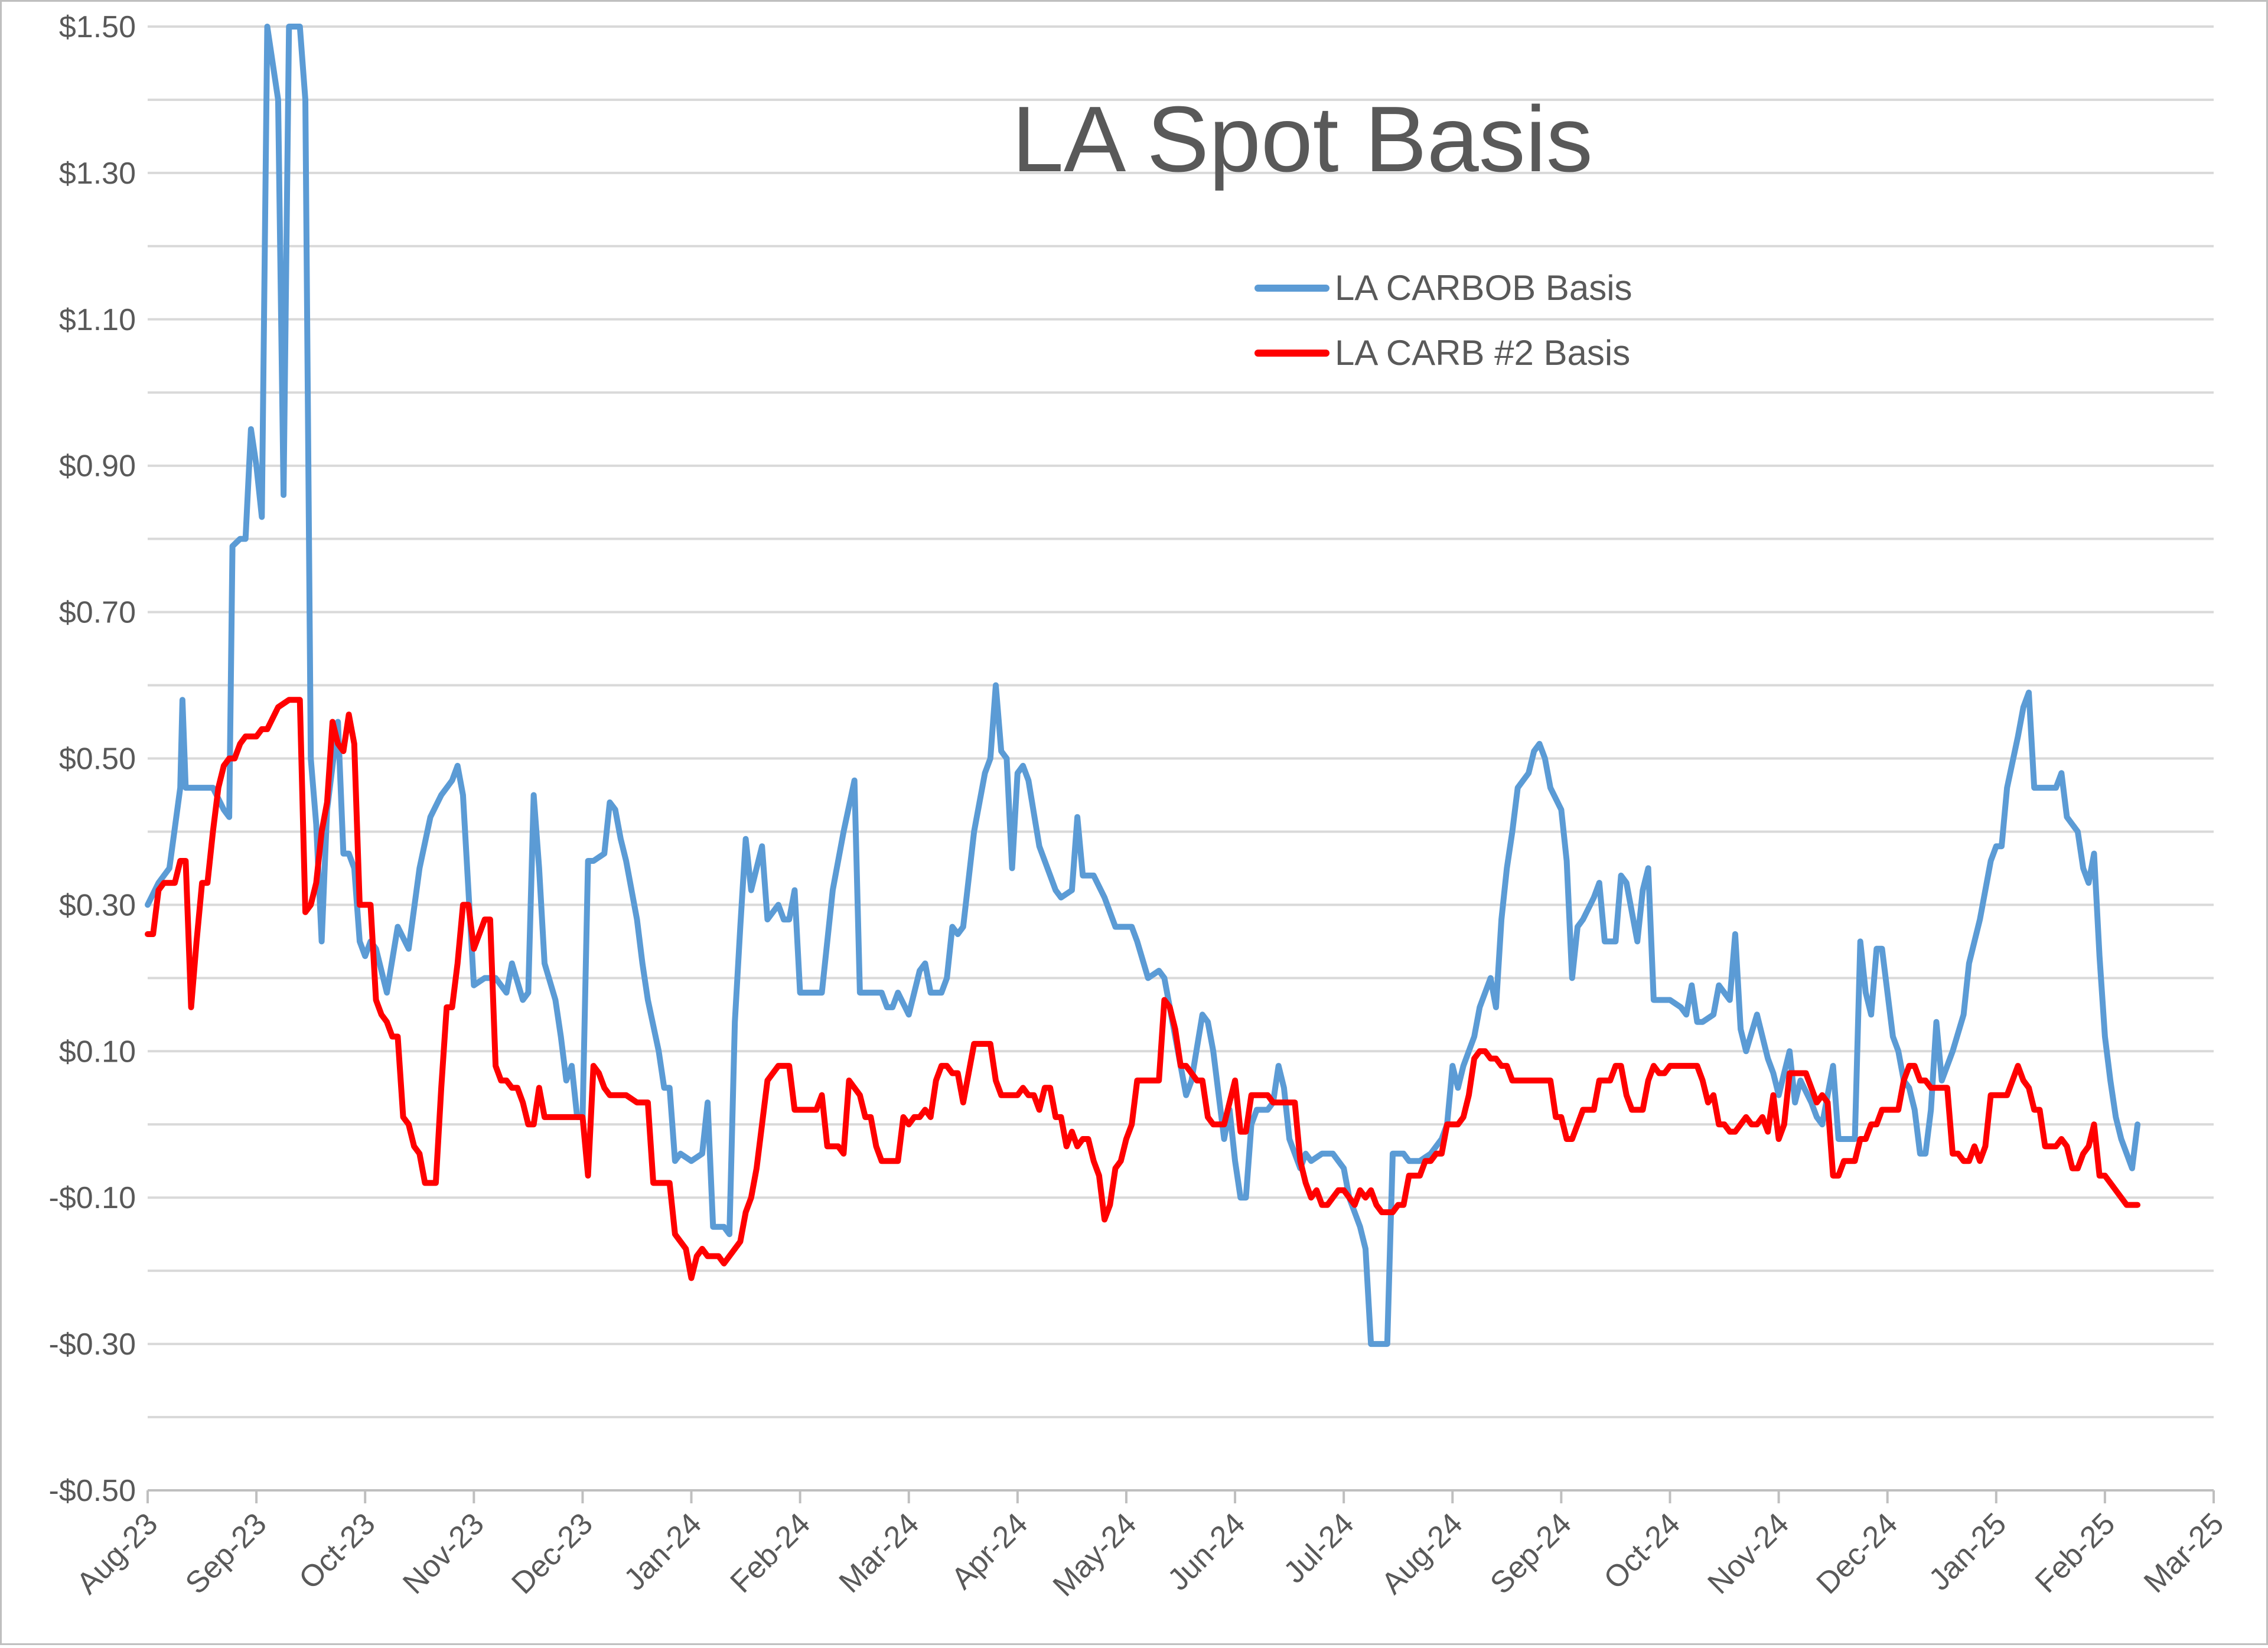 The height and width of the screenshot is (1648, 2268). What do you see at coordinates (97, 905) in the screenshot?
I see `y-tick-label: $0.30` at bounding box center [97, 905].